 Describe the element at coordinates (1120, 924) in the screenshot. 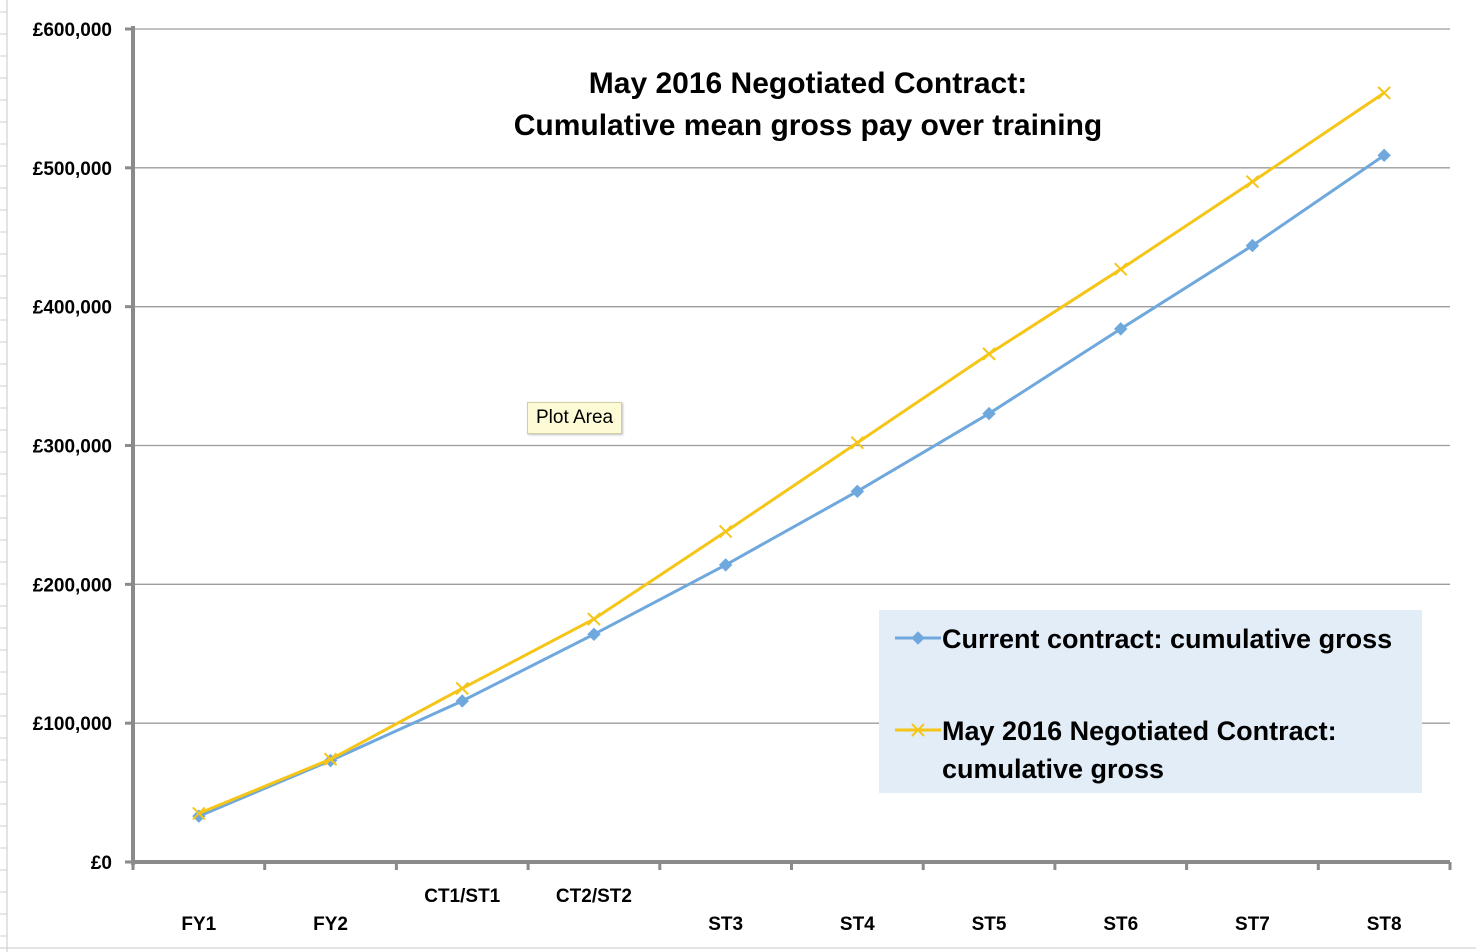

I see `x-tick-label: ST6` at that location.